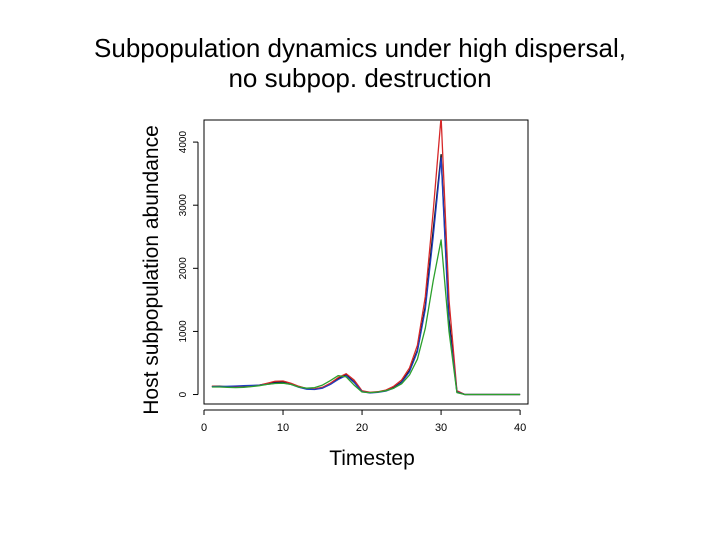 The image size is (720, 540). I want to click on x-axis-label: Timestep, so click(372, 458).